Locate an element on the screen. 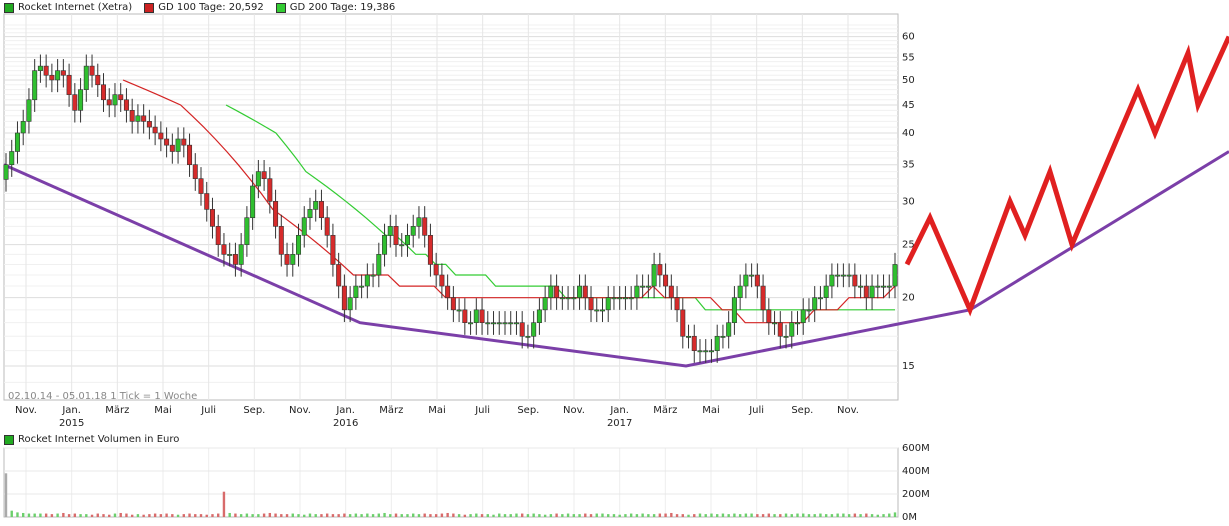 The width and height of the screenshot is (1229, 526). price-y-tick: 15 is located at coordinates (908, 366).